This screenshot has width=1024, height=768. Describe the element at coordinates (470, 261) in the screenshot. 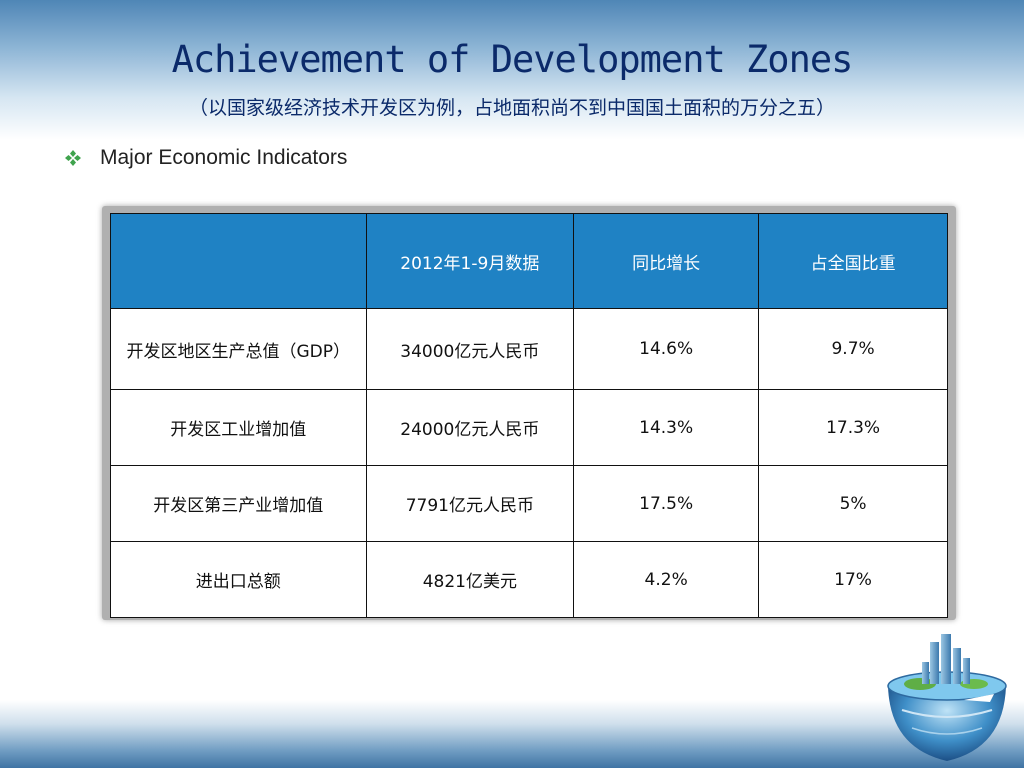

I see `header-cell-data: 2012年1-9月数据` at that location.